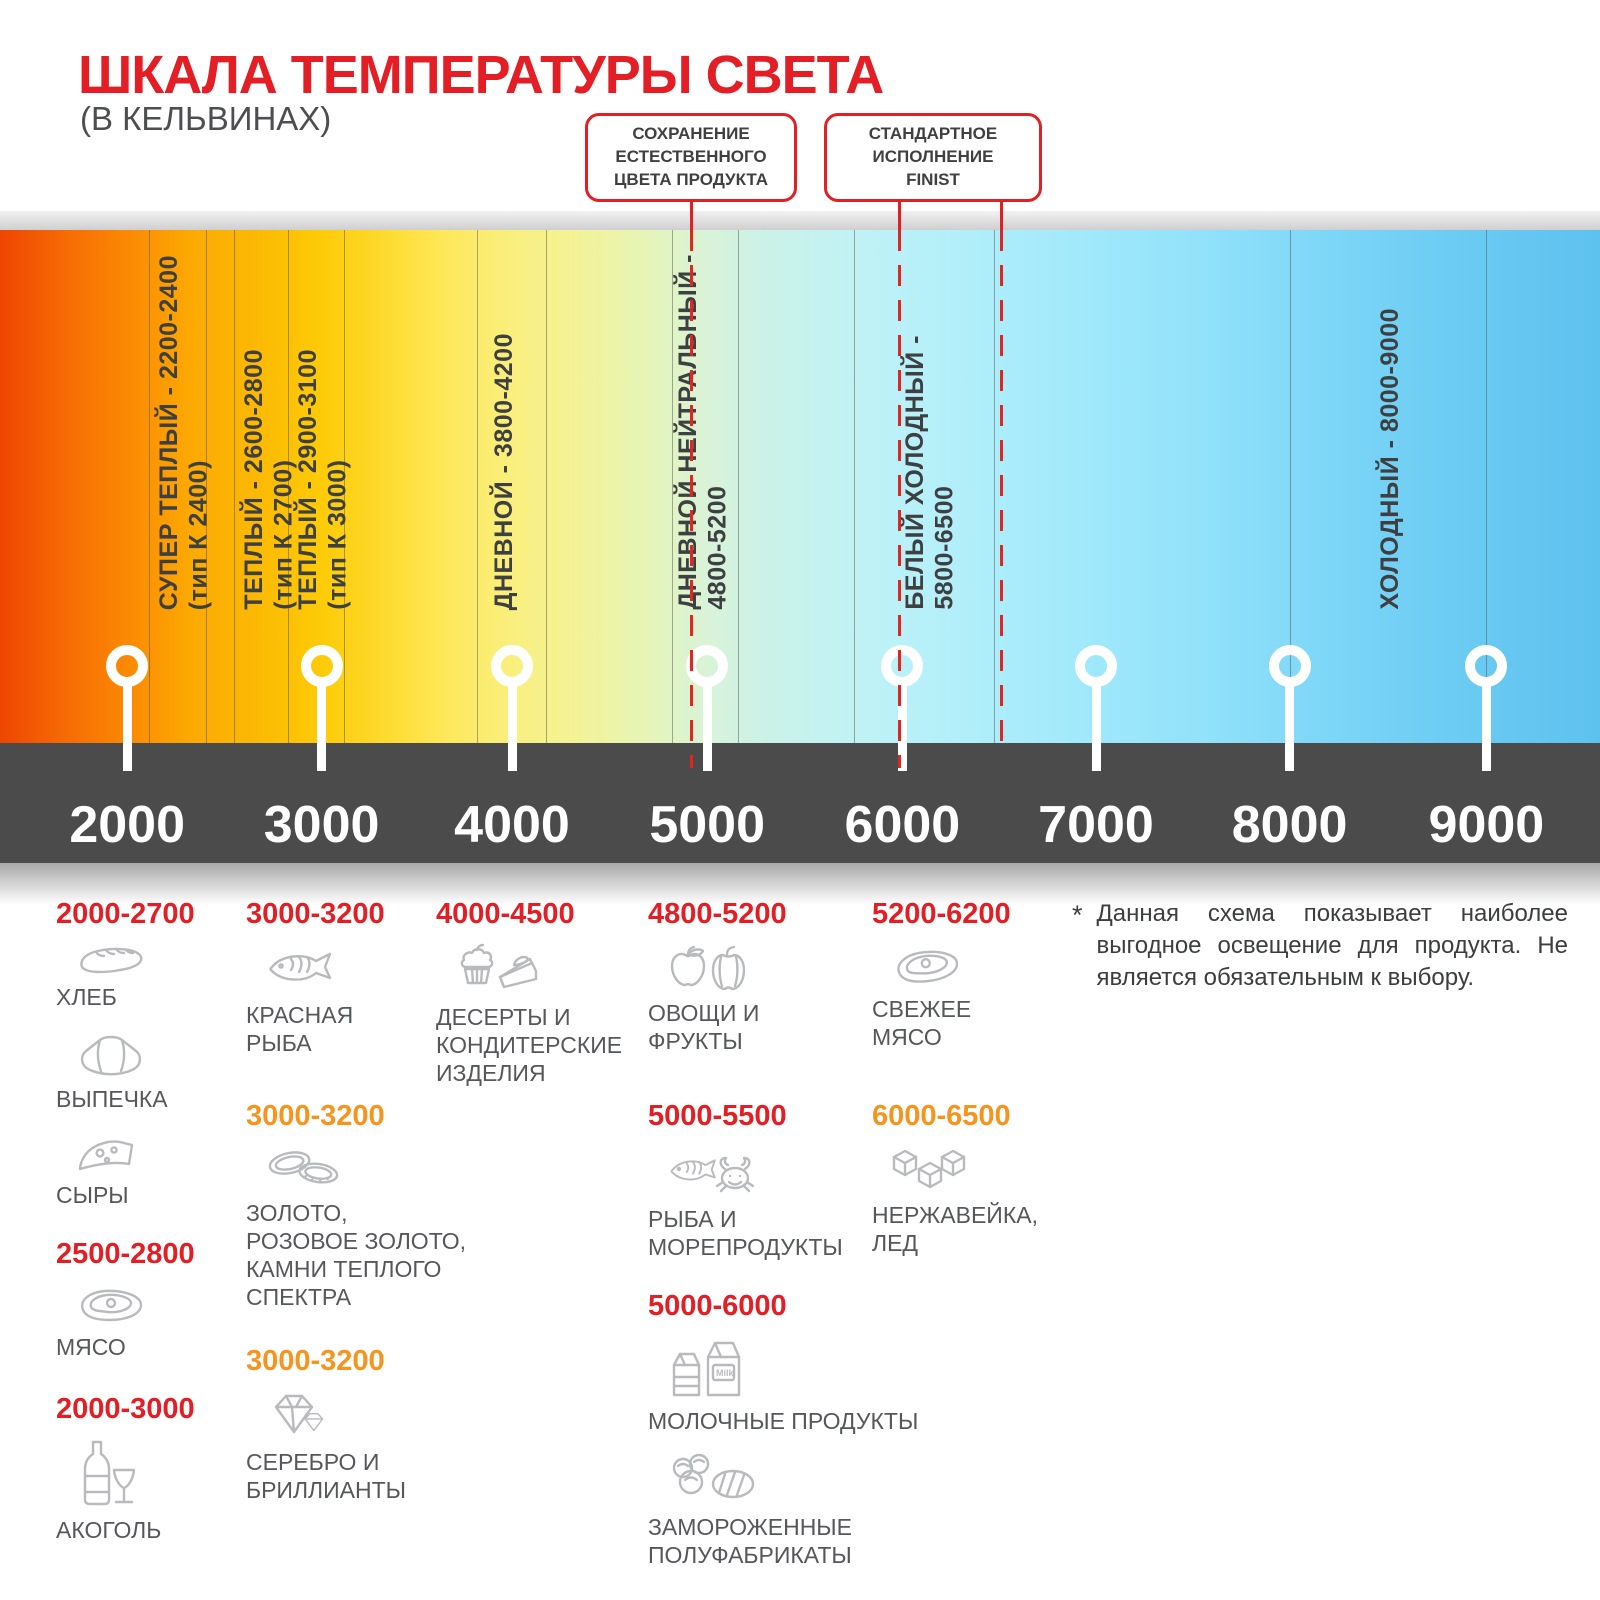  I want to click on product-item-red-fish: КРАСНАЯ РЫБА, so click(346, 1000).